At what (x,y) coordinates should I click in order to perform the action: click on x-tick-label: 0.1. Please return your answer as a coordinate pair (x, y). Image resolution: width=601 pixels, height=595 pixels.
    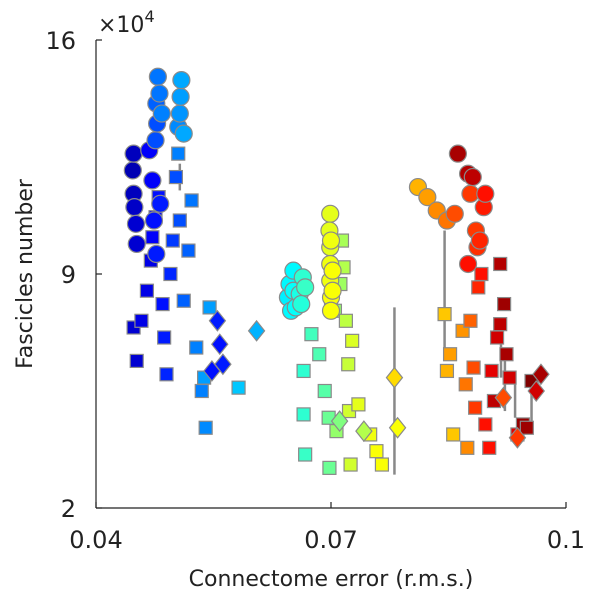
    Looking at the image, I should click on (566, 540).